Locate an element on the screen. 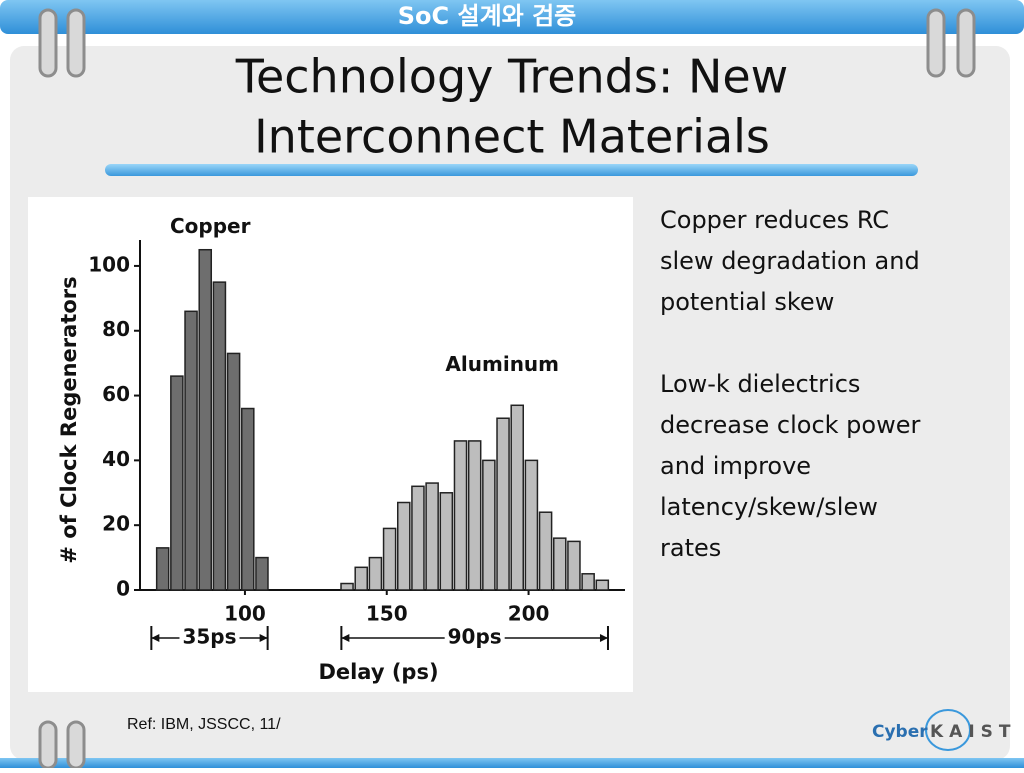 The width and height of the screenshot is (1024, 773). bullet-line: Low-k dielectrics is located at coordinates (760, 384).